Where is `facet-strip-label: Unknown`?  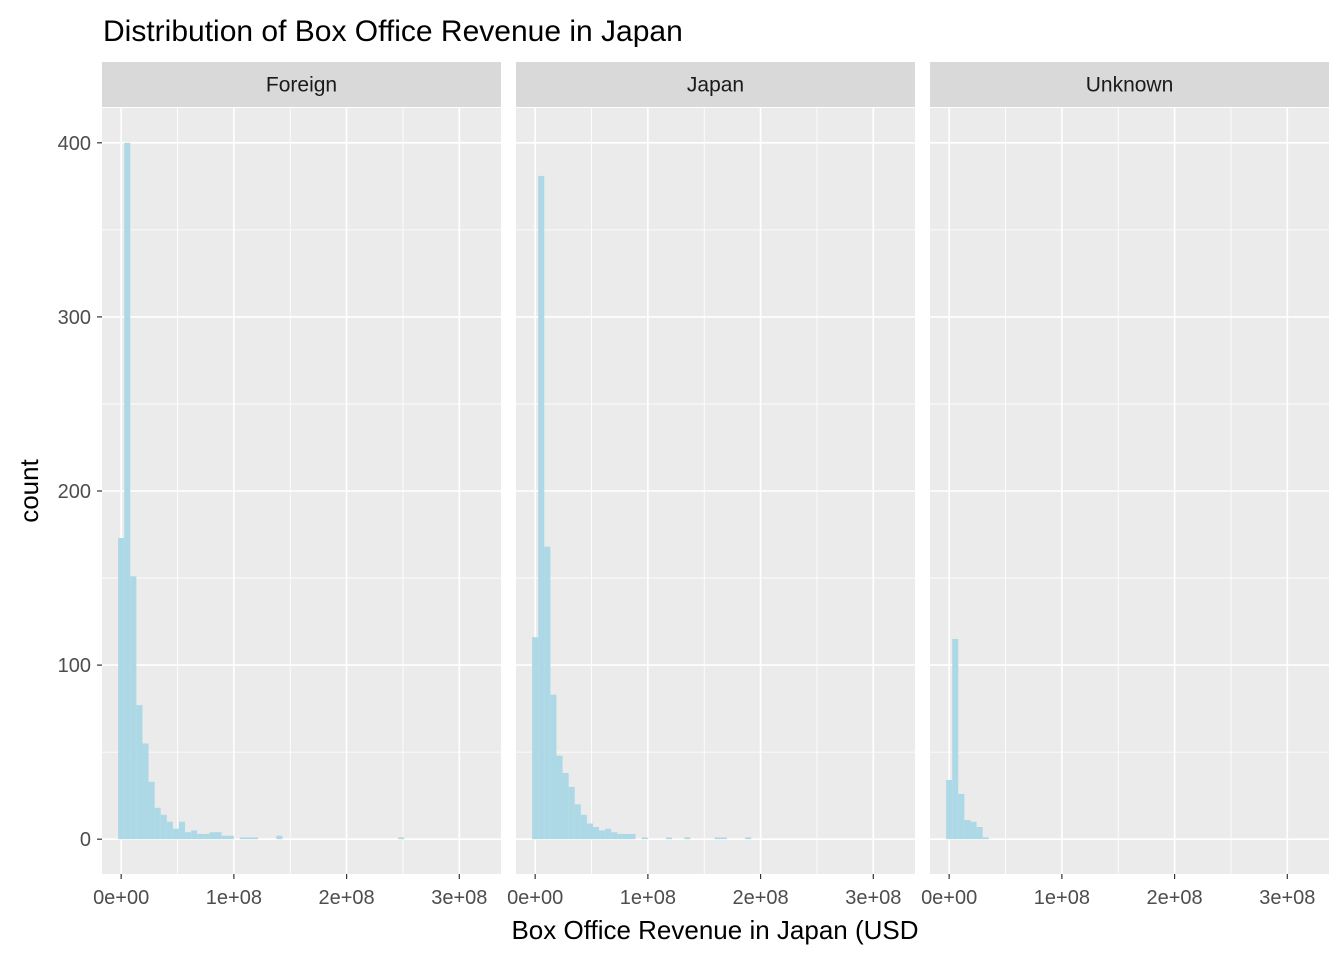 facet-strip-label: Unknown is located at coordinates (1130, 85).